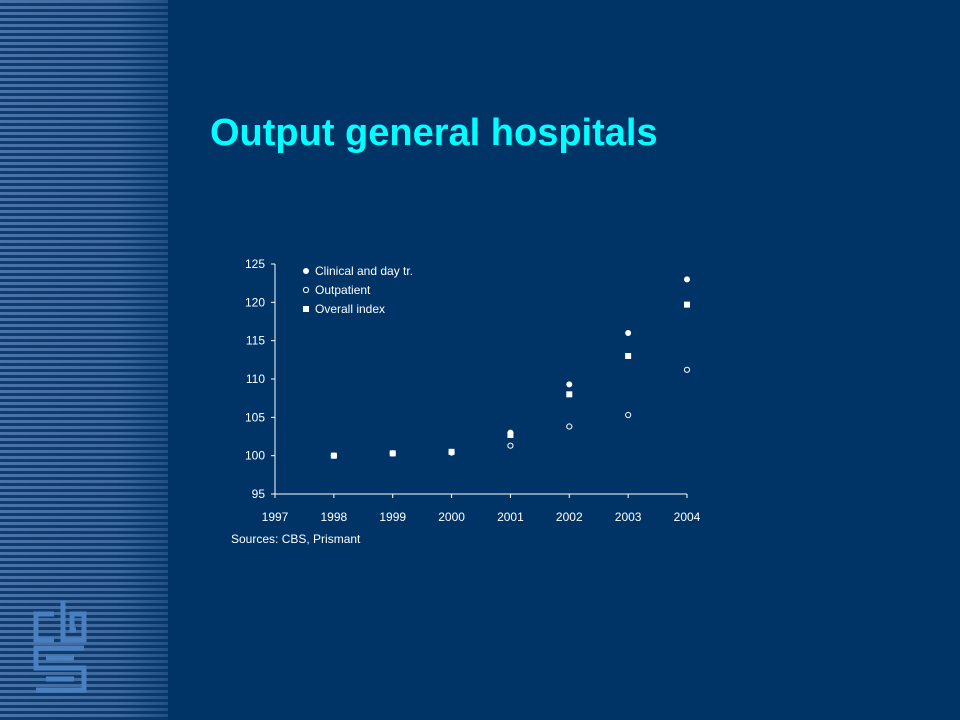  I want to click on y-tick-label: 115, so click(255, 341).